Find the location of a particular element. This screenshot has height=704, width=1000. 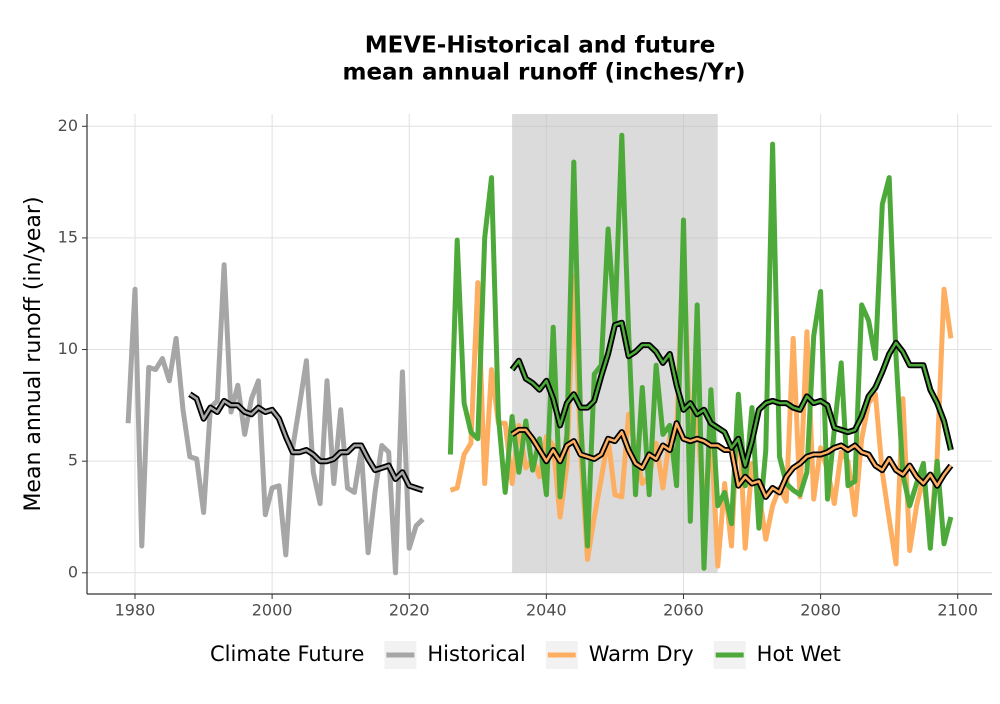

x-tick-label: 2000 is located at coordinates (272, 610).